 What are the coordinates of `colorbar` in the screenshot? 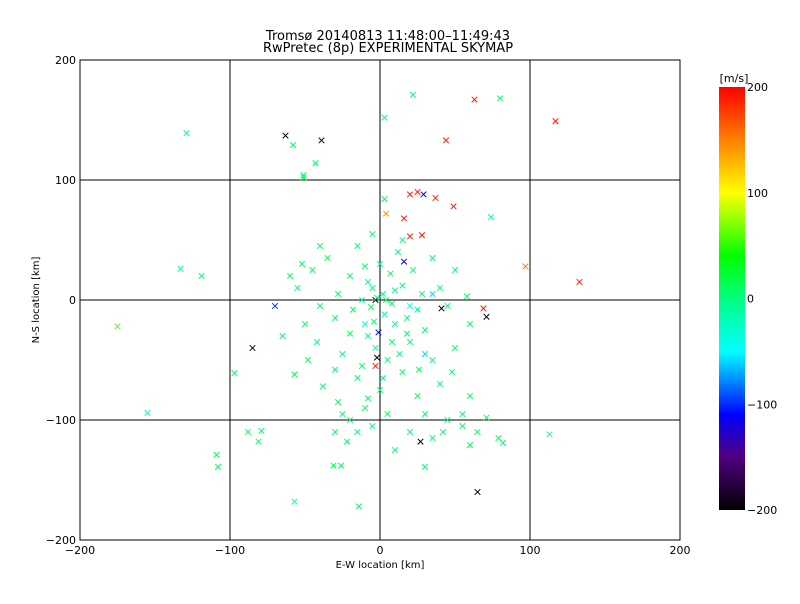 It's located at (732, 298).